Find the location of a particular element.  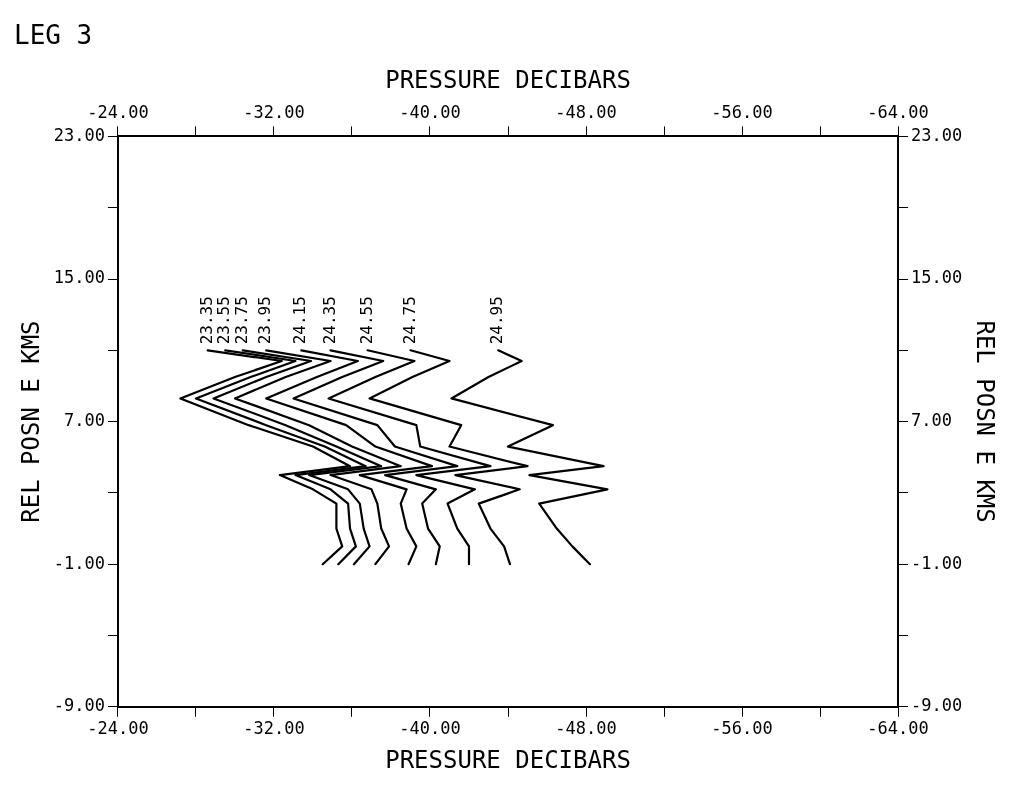

x-tick-label: -32.00 is located at coordinates (274, 728).